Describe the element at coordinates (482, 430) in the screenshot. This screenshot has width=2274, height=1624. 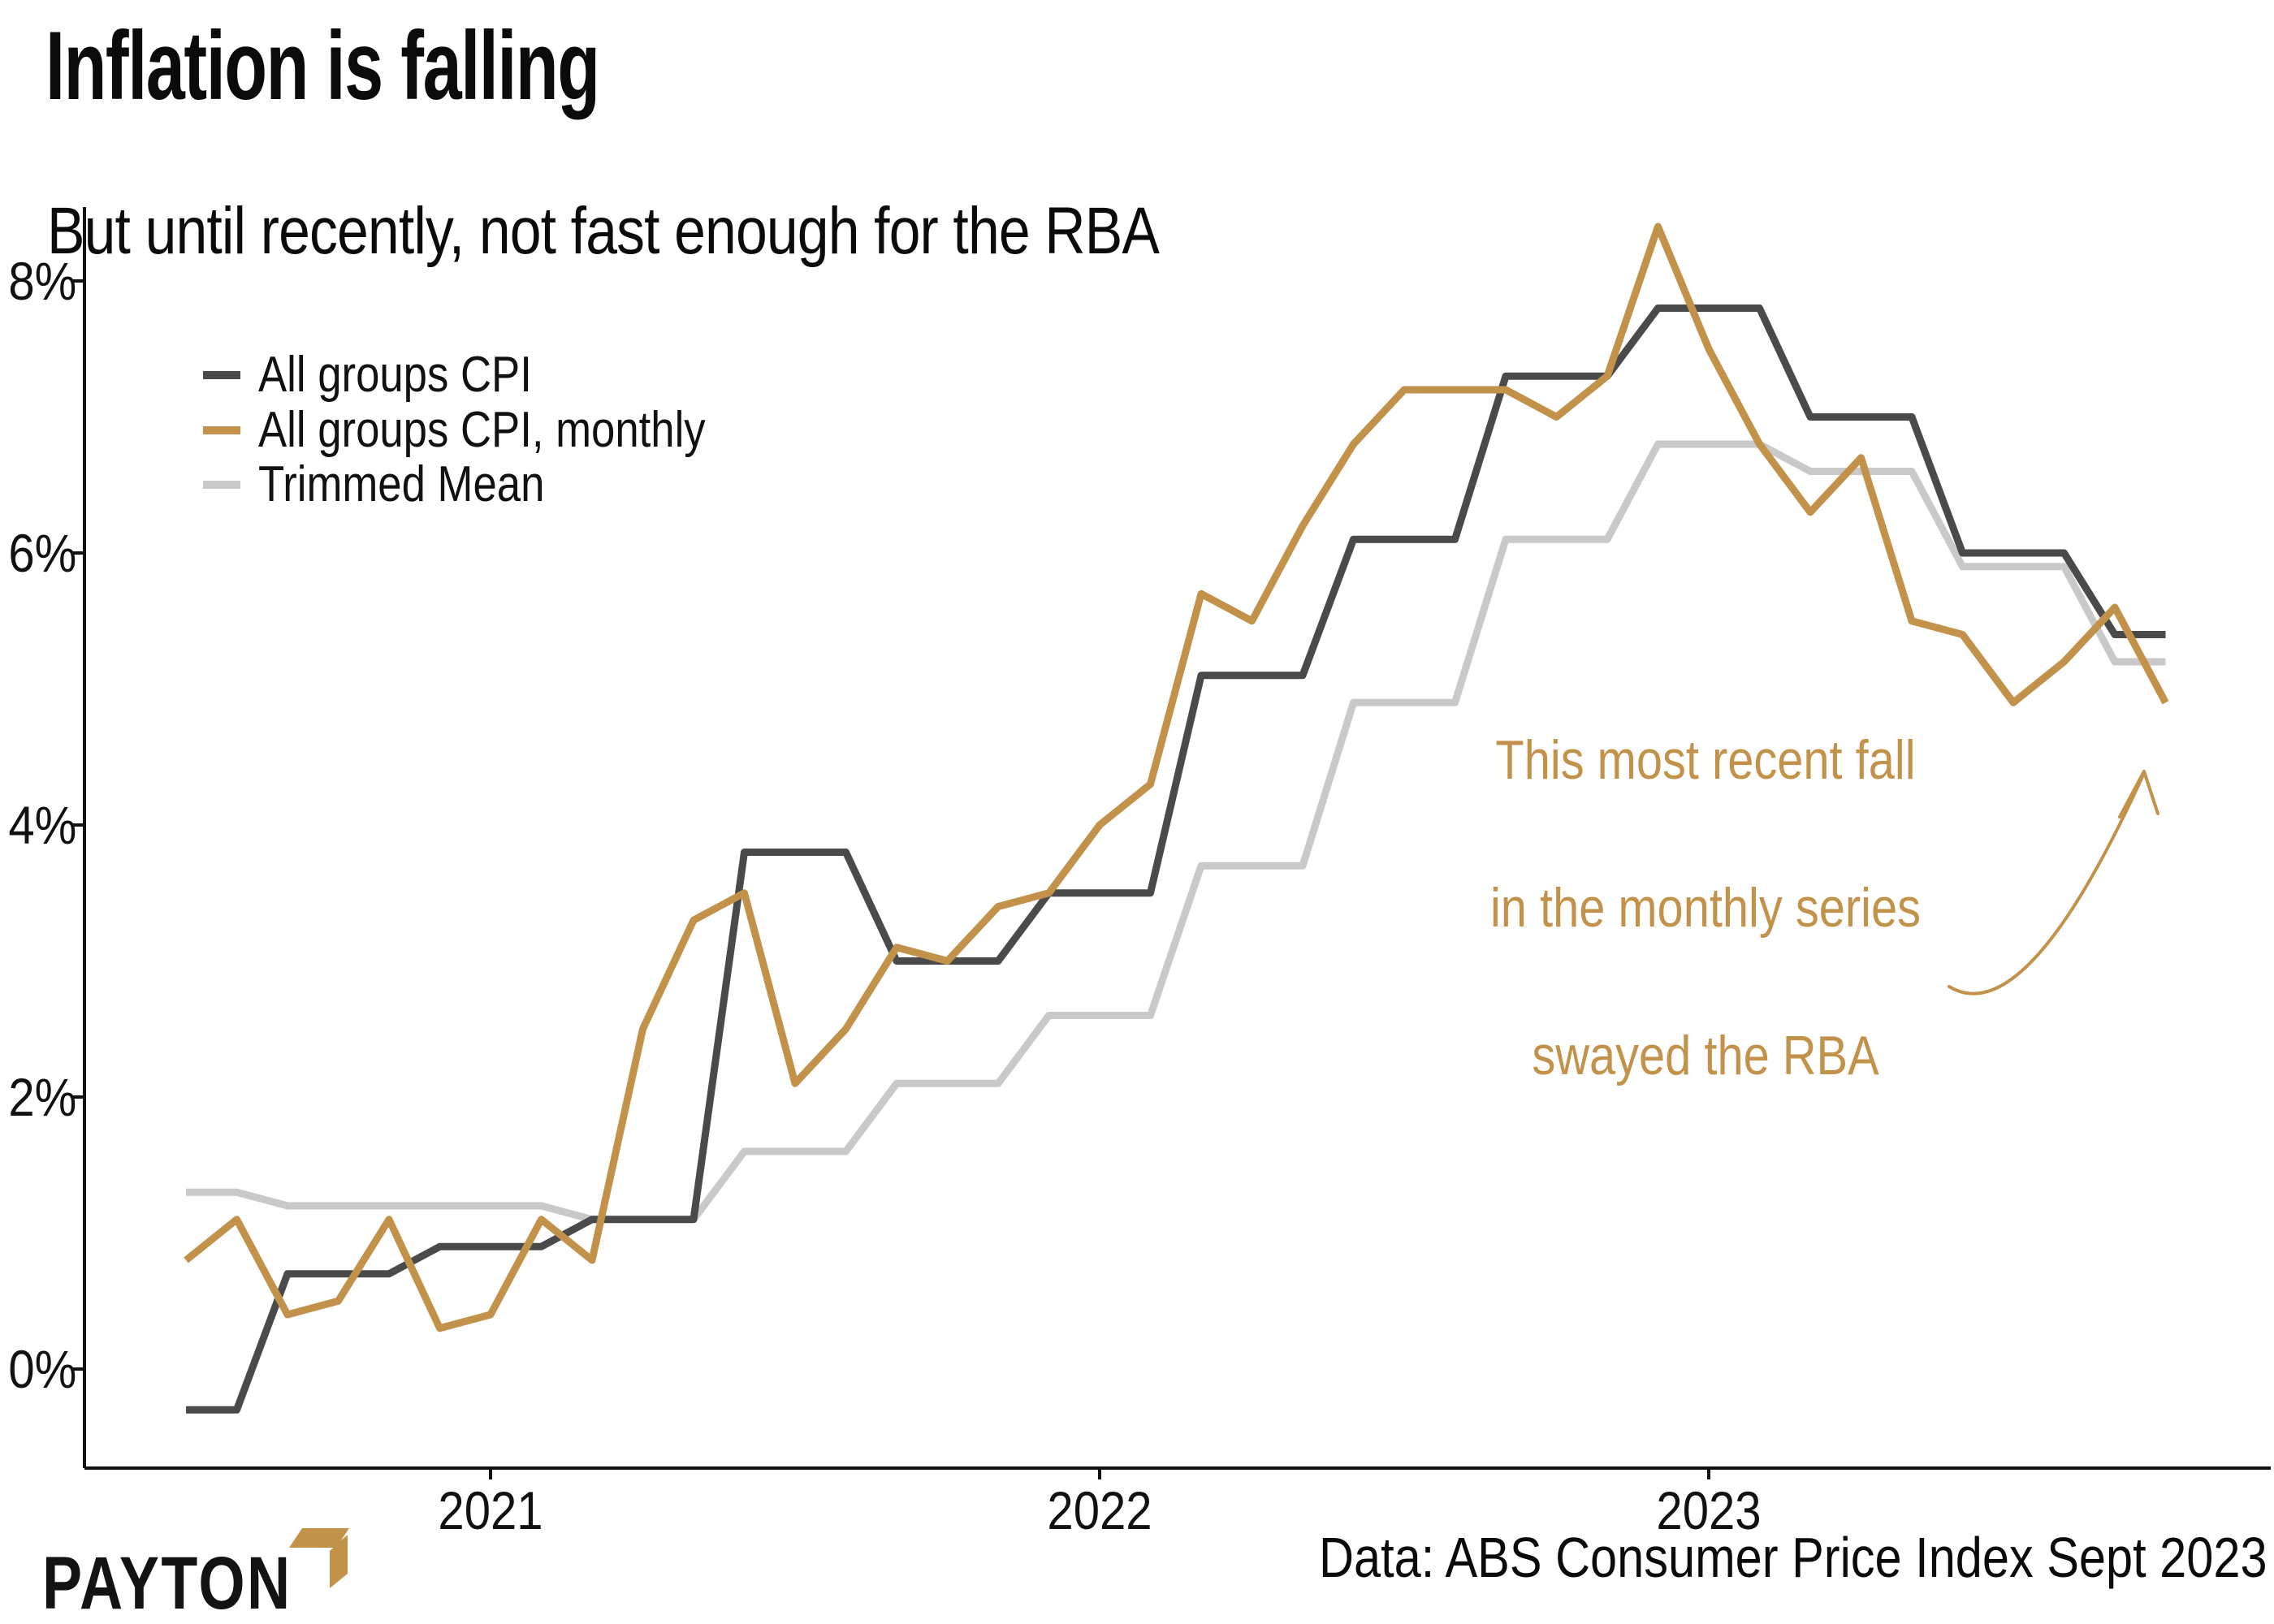
I see `legend-label-cpi_monthly: All groups CPI, monthly` at that location.